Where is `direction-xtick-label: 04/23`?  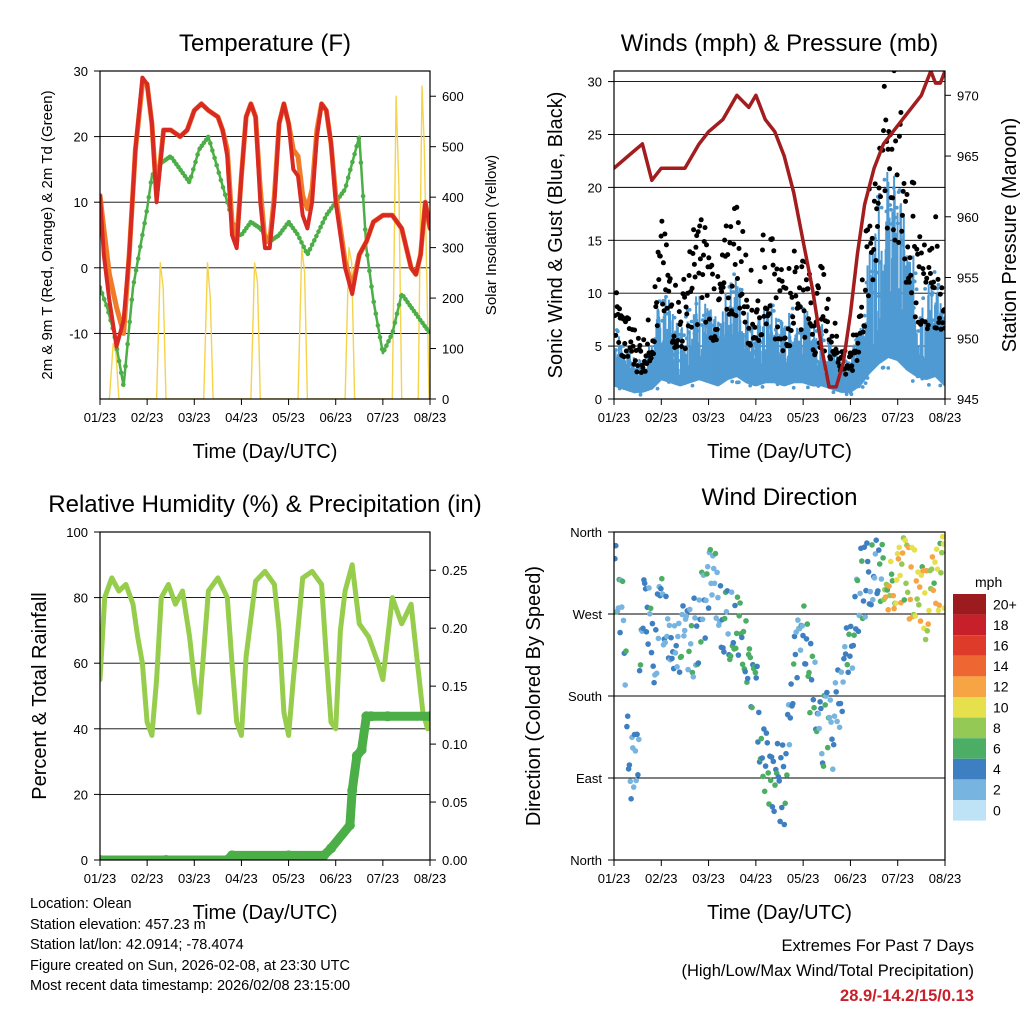
direction-xtick-label: 04/23 is located at coordinates (756, 878).